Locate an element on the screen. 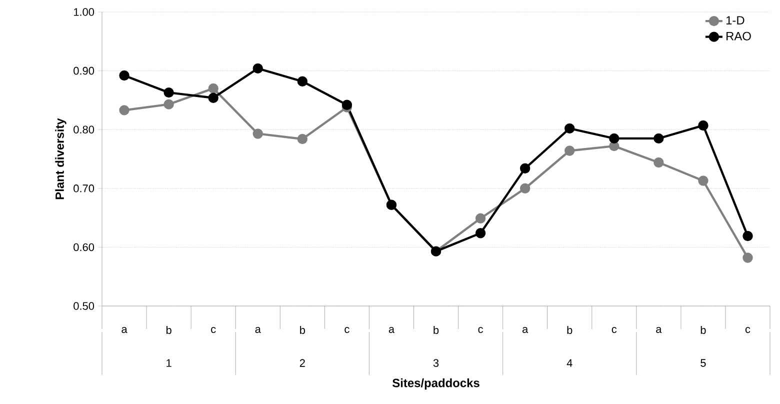  y-tick-label: 0.60 is located at coordinates (84, 247).